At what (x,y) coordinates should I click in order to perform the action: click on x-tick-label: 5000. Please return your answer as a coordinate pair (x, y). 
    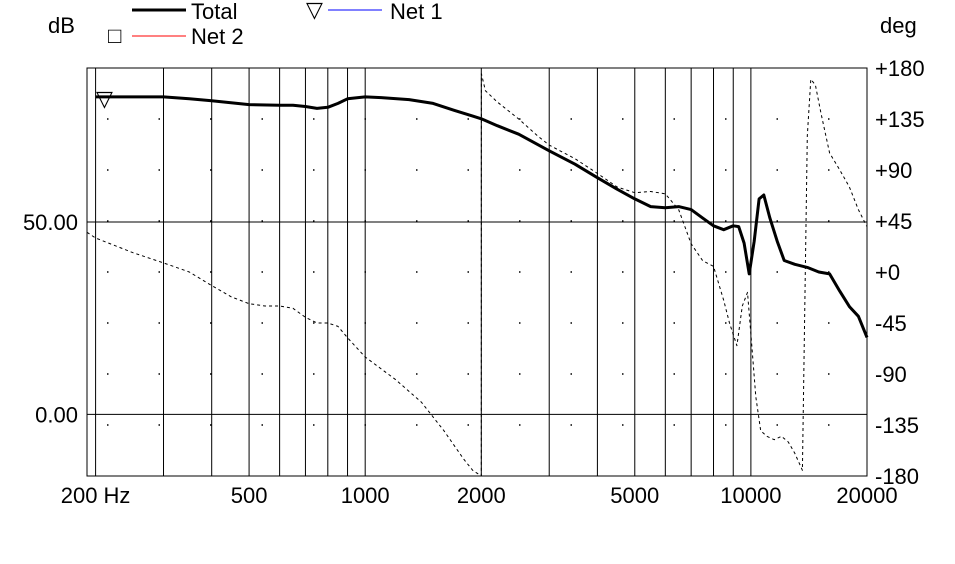
    Looking at the image, I should click on (634, 495).